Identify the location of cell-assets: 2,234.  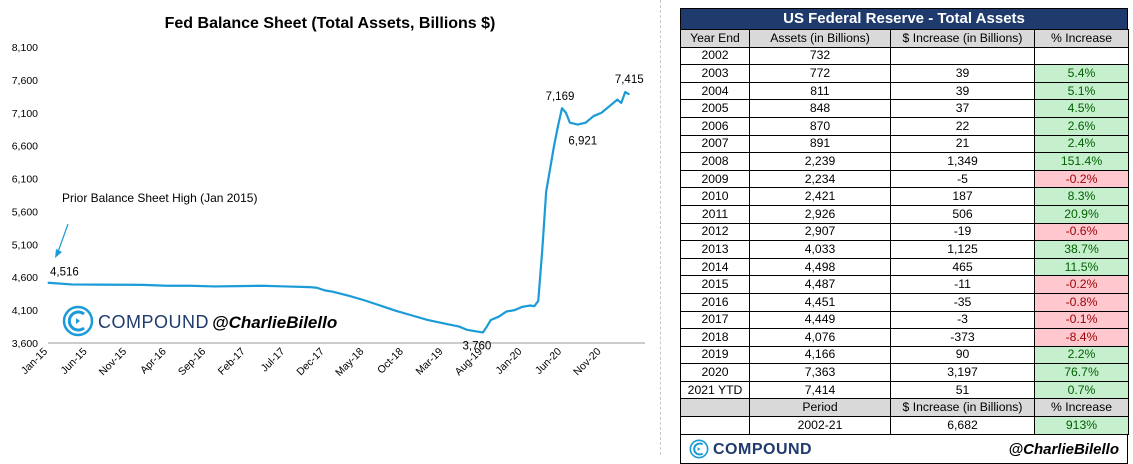
(820, 179).